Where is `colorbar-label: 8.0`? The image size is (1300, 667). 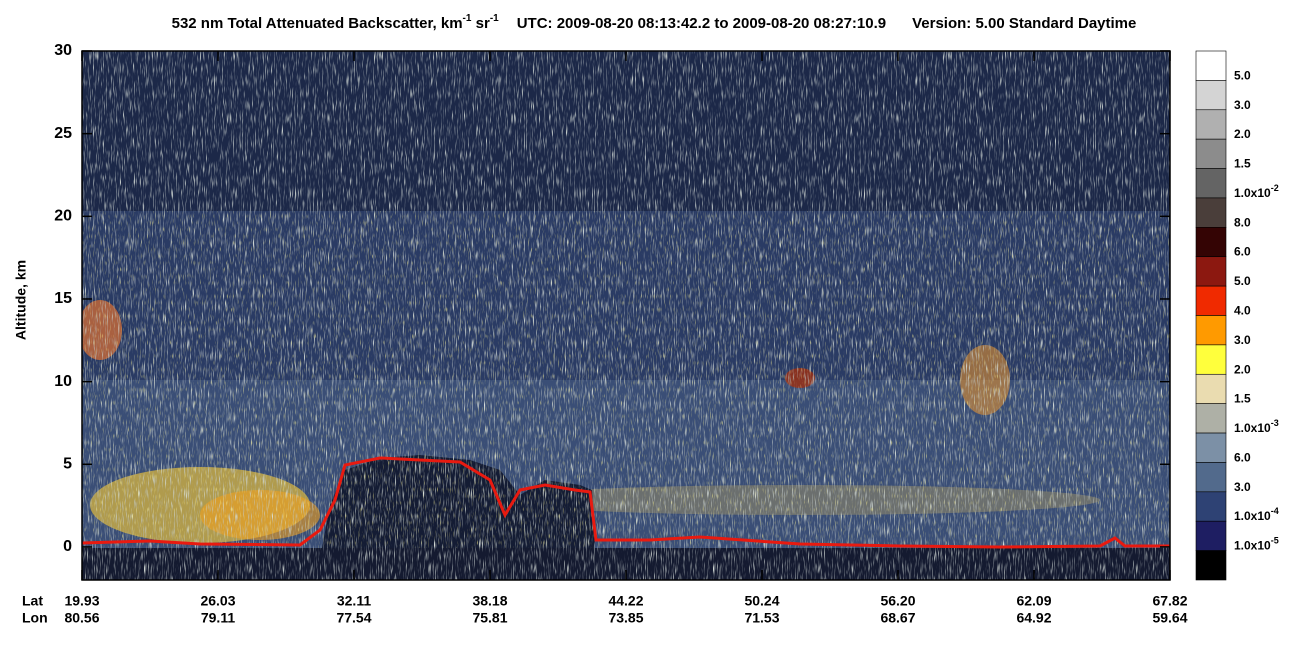 colorbar-label: 8.0 is located at coordinates (1242, 223).